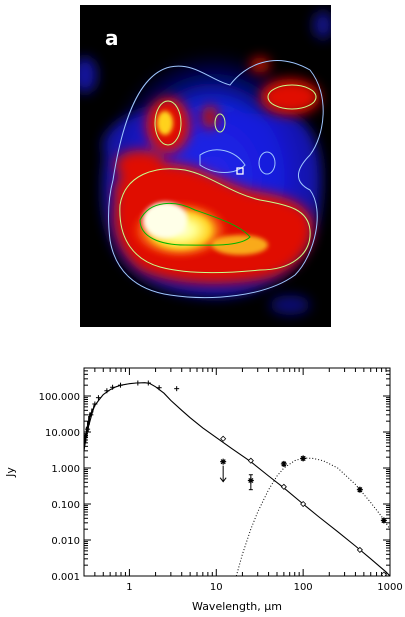  Describe the element at coordinates (223, 470) in the screenshot. I see `upper-limit-point` at that location.